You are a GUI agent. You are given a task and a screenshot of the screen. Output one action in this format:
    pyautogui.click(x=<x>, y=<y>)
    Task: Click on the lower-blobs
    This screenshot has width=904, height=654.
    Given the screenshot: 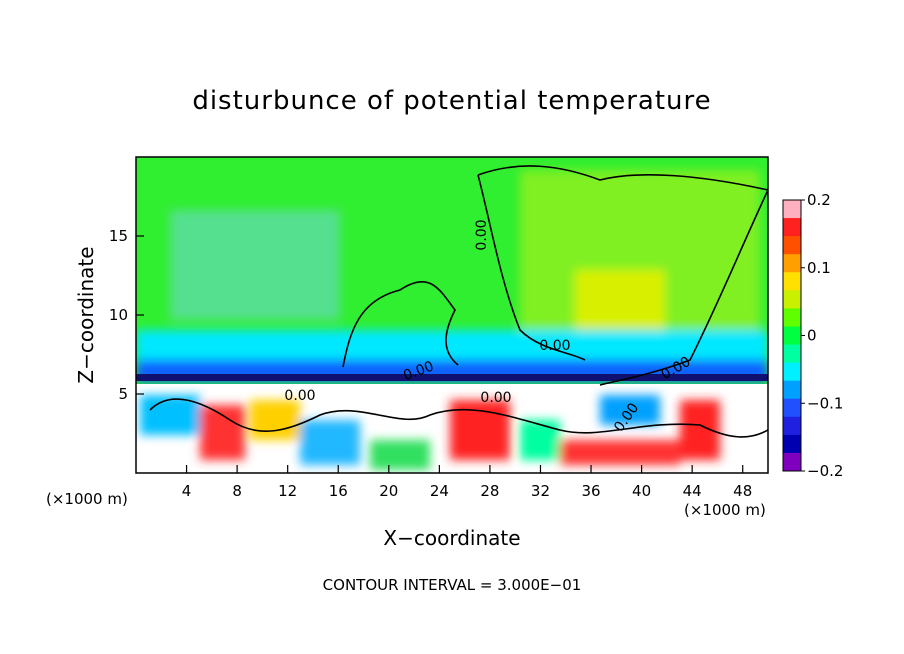 What is the action you would take?
    pyautogui.click(x=430, y=432)
    